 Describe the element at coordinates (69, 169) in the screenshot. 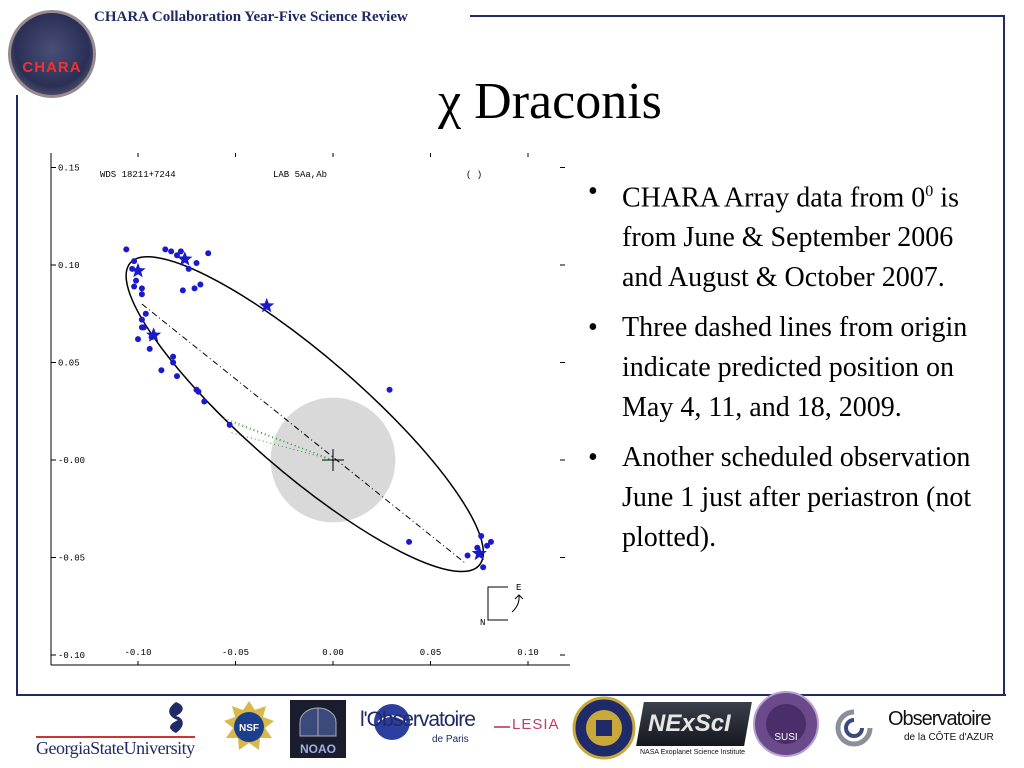

I see `y-tick-label: 0.15` at that location.